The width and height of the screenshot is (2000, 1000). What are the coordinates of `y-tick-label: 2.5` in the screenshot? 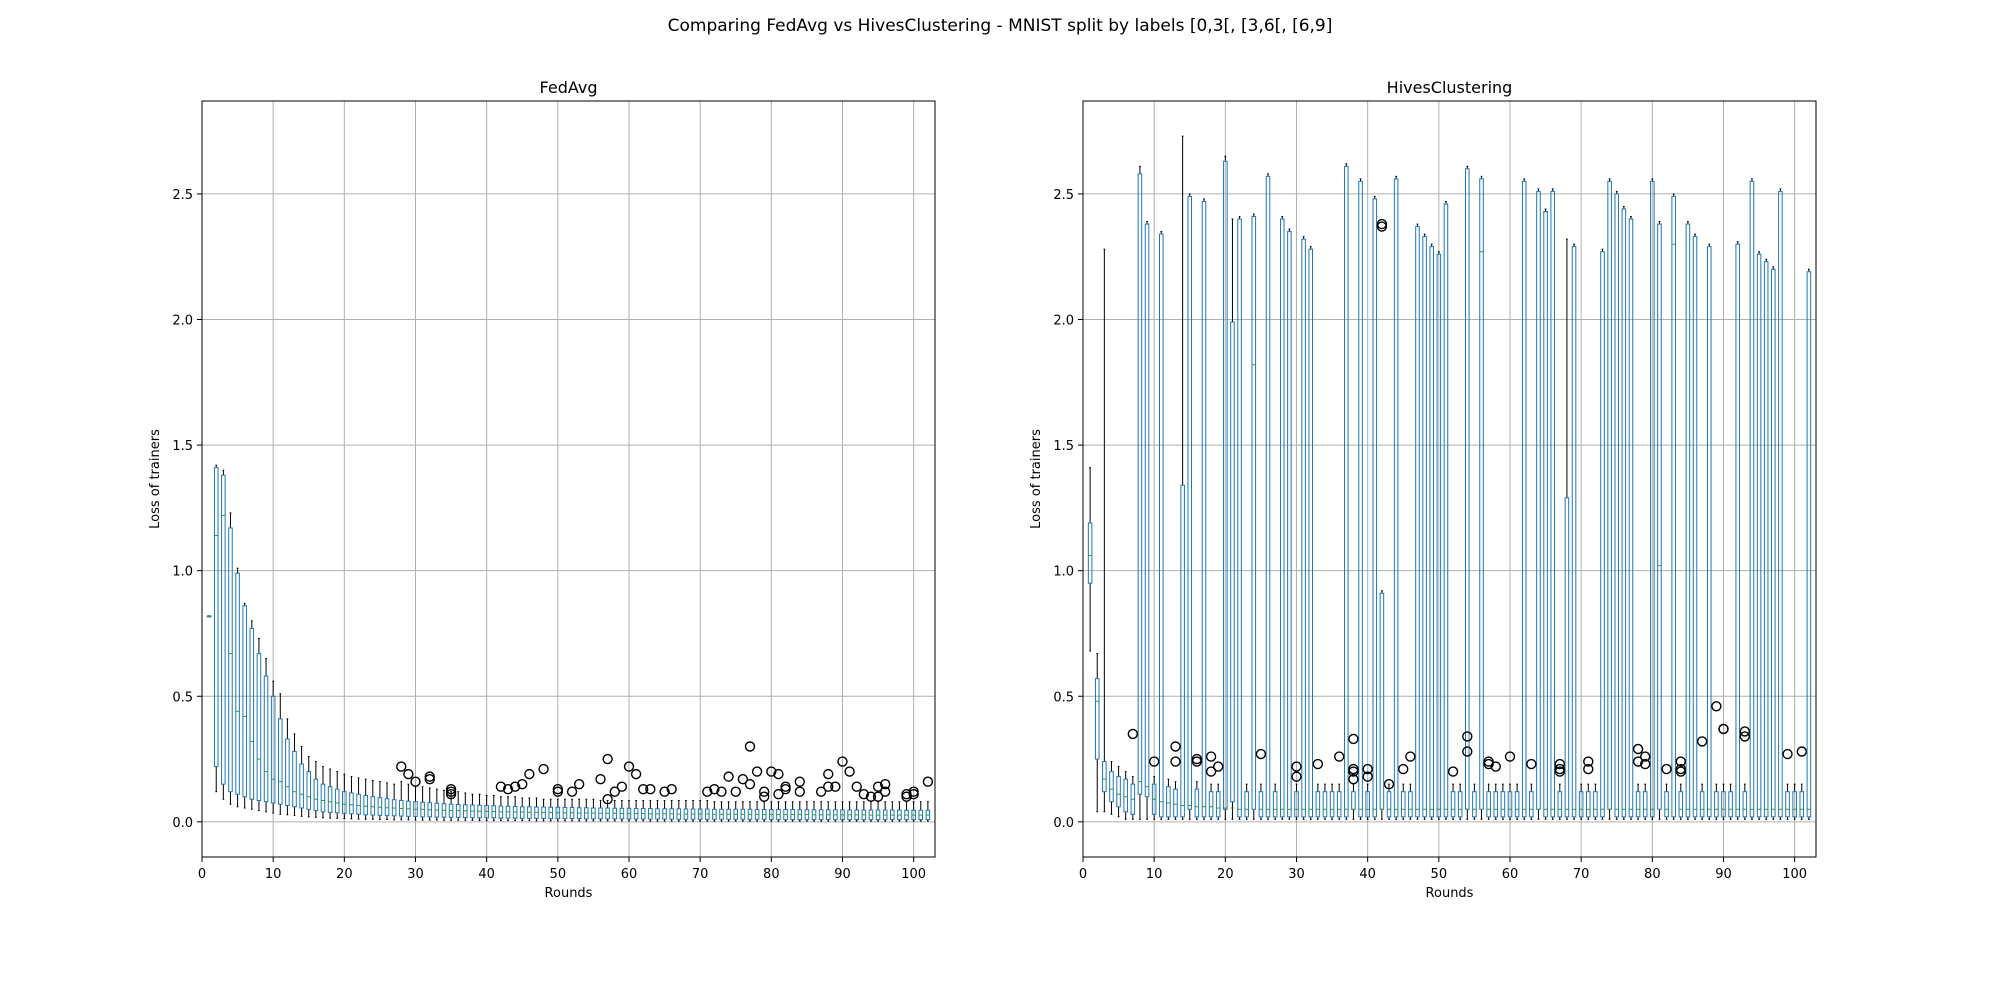 It's located at (182, 195).